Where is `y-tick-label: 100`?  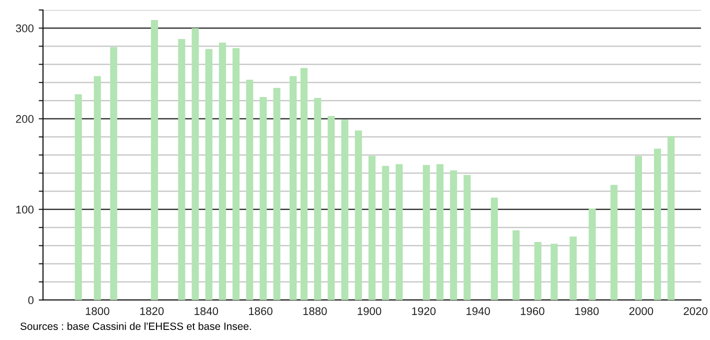 y-tick-label: 100 is located at coordinates (25, 210).